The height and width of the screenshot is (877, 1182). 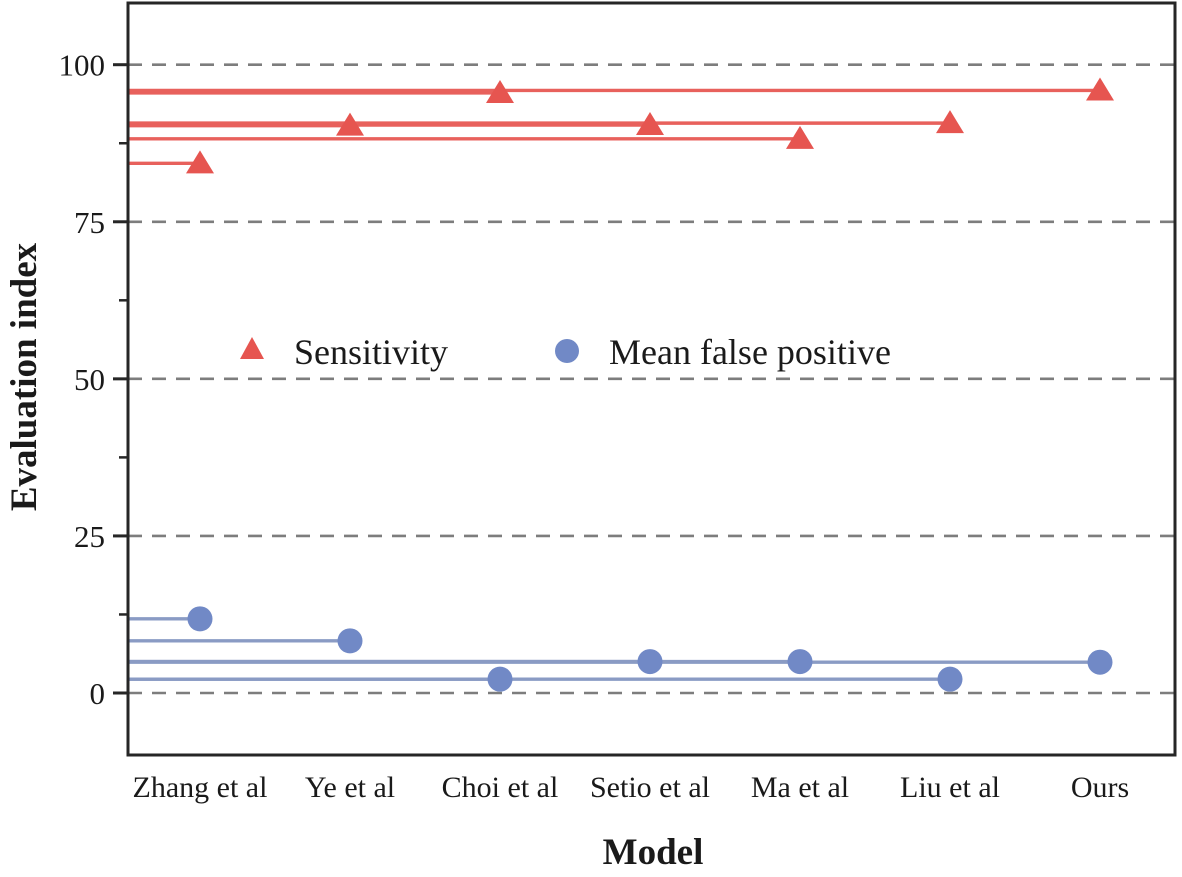 What do you see at coordinates (750, 352) in the screenshot?
I see `legend-mean-false-positive-label: Mean false positive` at bounding box center [750, 352].